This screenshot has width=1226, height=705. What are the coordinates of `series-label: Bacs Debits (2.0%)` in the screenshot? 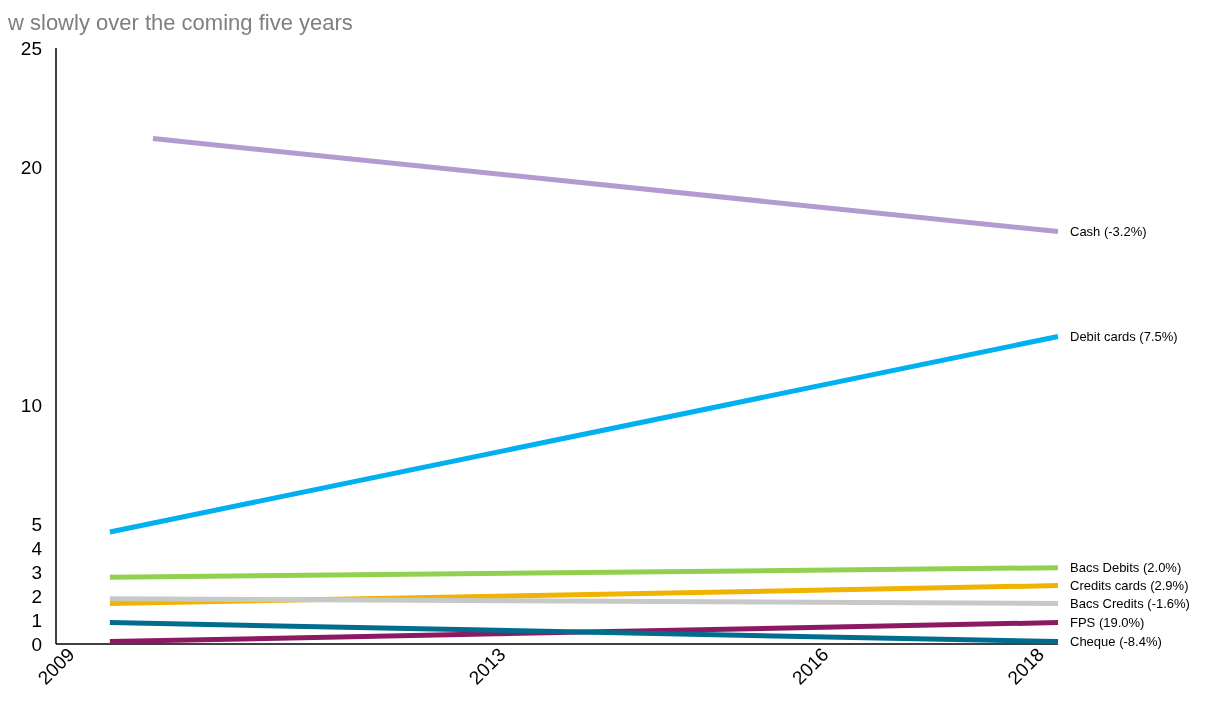 It's located at (1126, 568).